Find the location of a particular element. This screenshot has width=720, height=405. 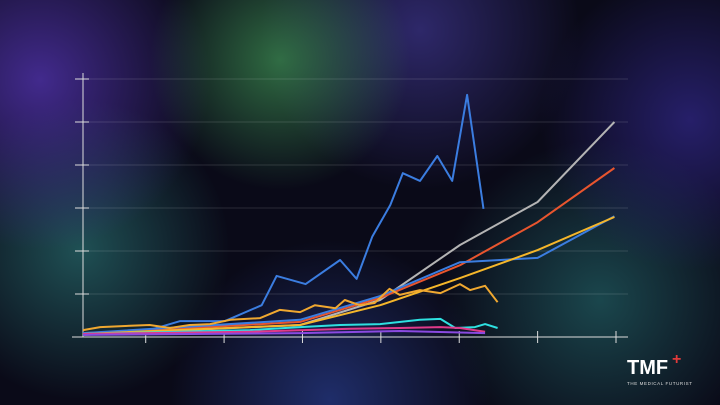

logo-plus: + is located at coordinates (676, 359).